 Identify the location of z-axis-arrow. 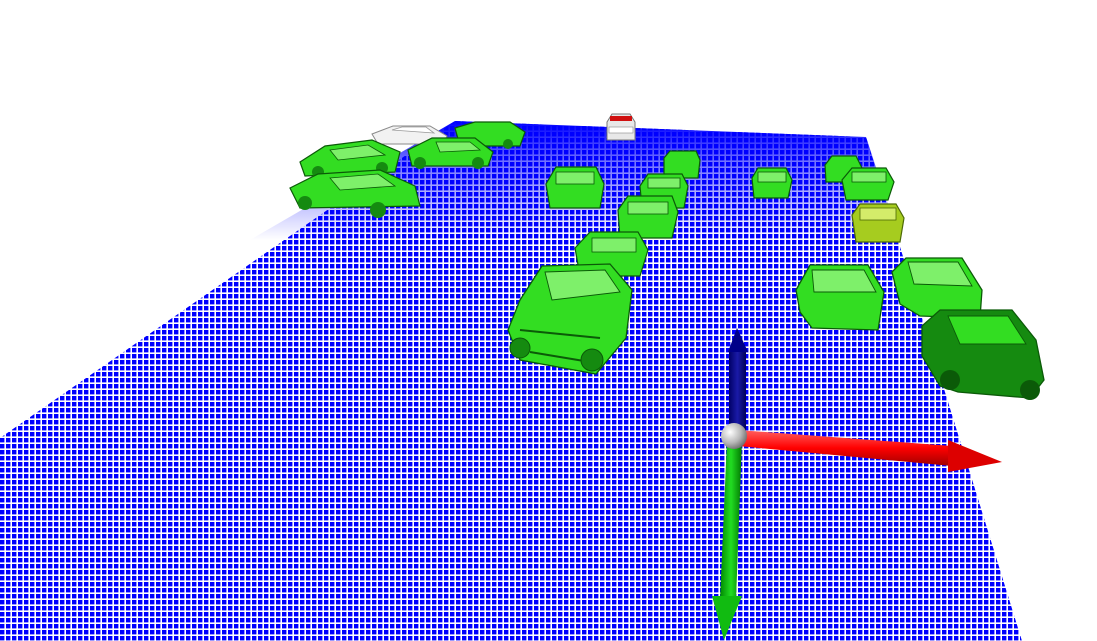
(738, 382).